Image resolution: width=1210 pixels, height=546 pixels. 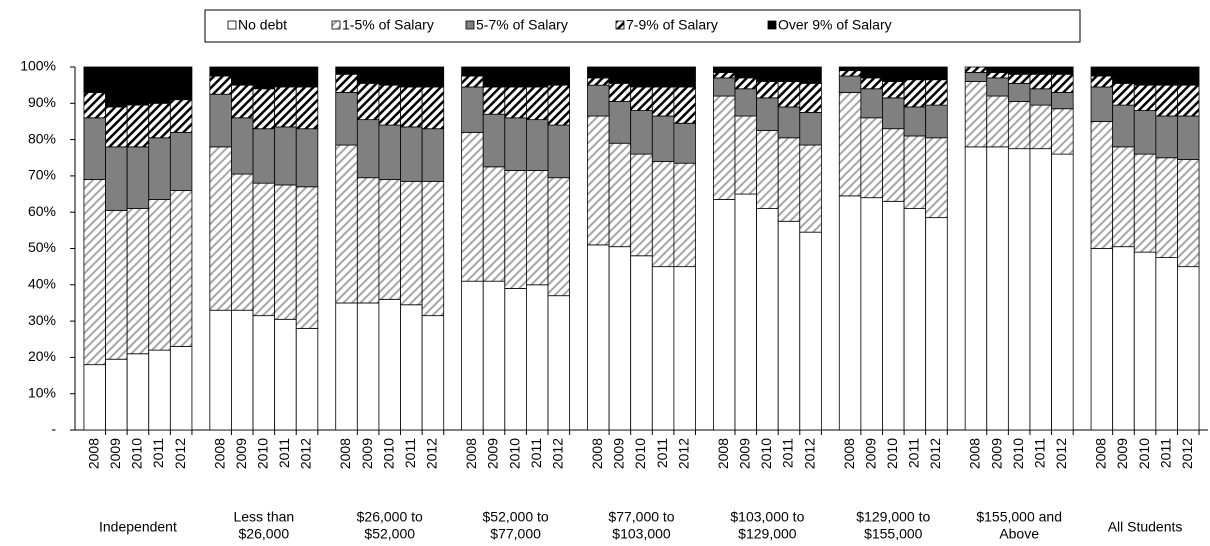 I want to click on group-label: Less than, so click(x=263, y=517).